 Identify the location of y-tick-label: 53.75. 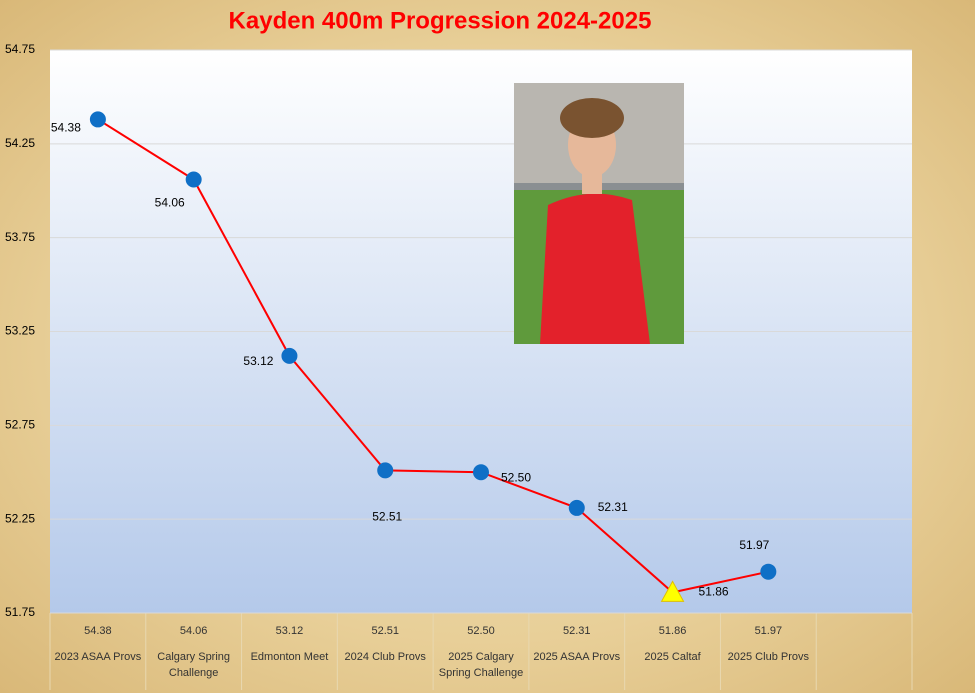
(20, 237).